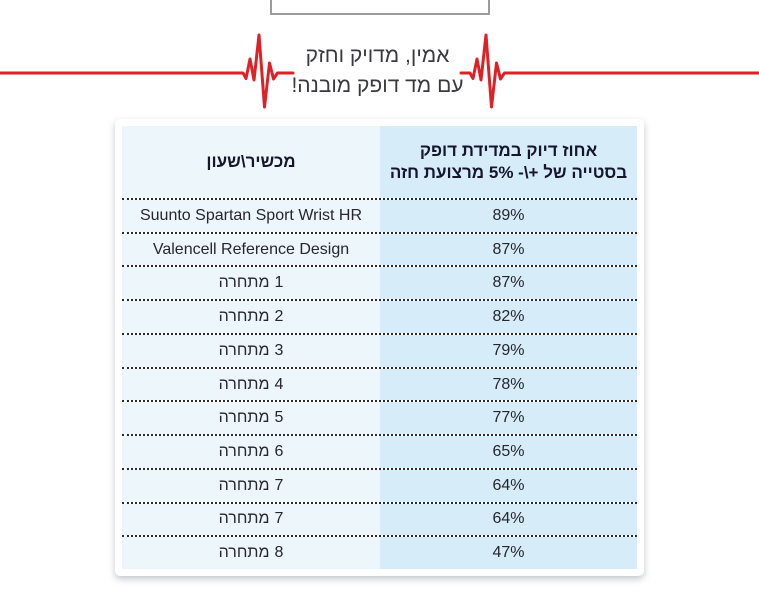  Describe the element at coordinates (279, 418) in the screenshot. I see `device-number: 5` at that location.